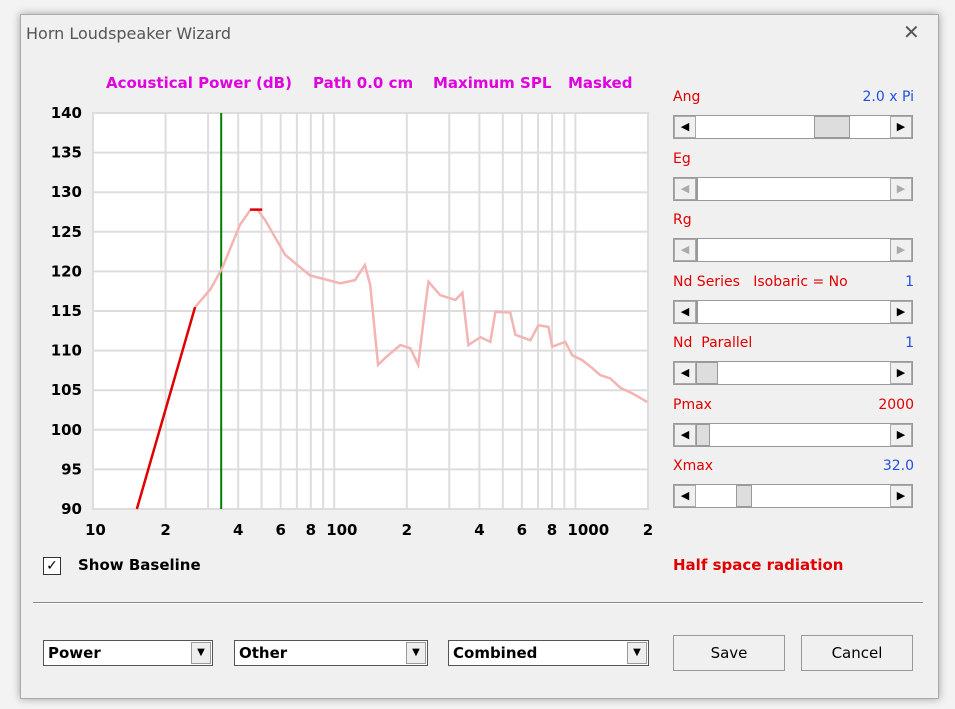 The height and width of the screenshot is (709, 955). Describe the element at coordinates (52, 566) in the screenshot. I see `checkbox: ✓` at that location.